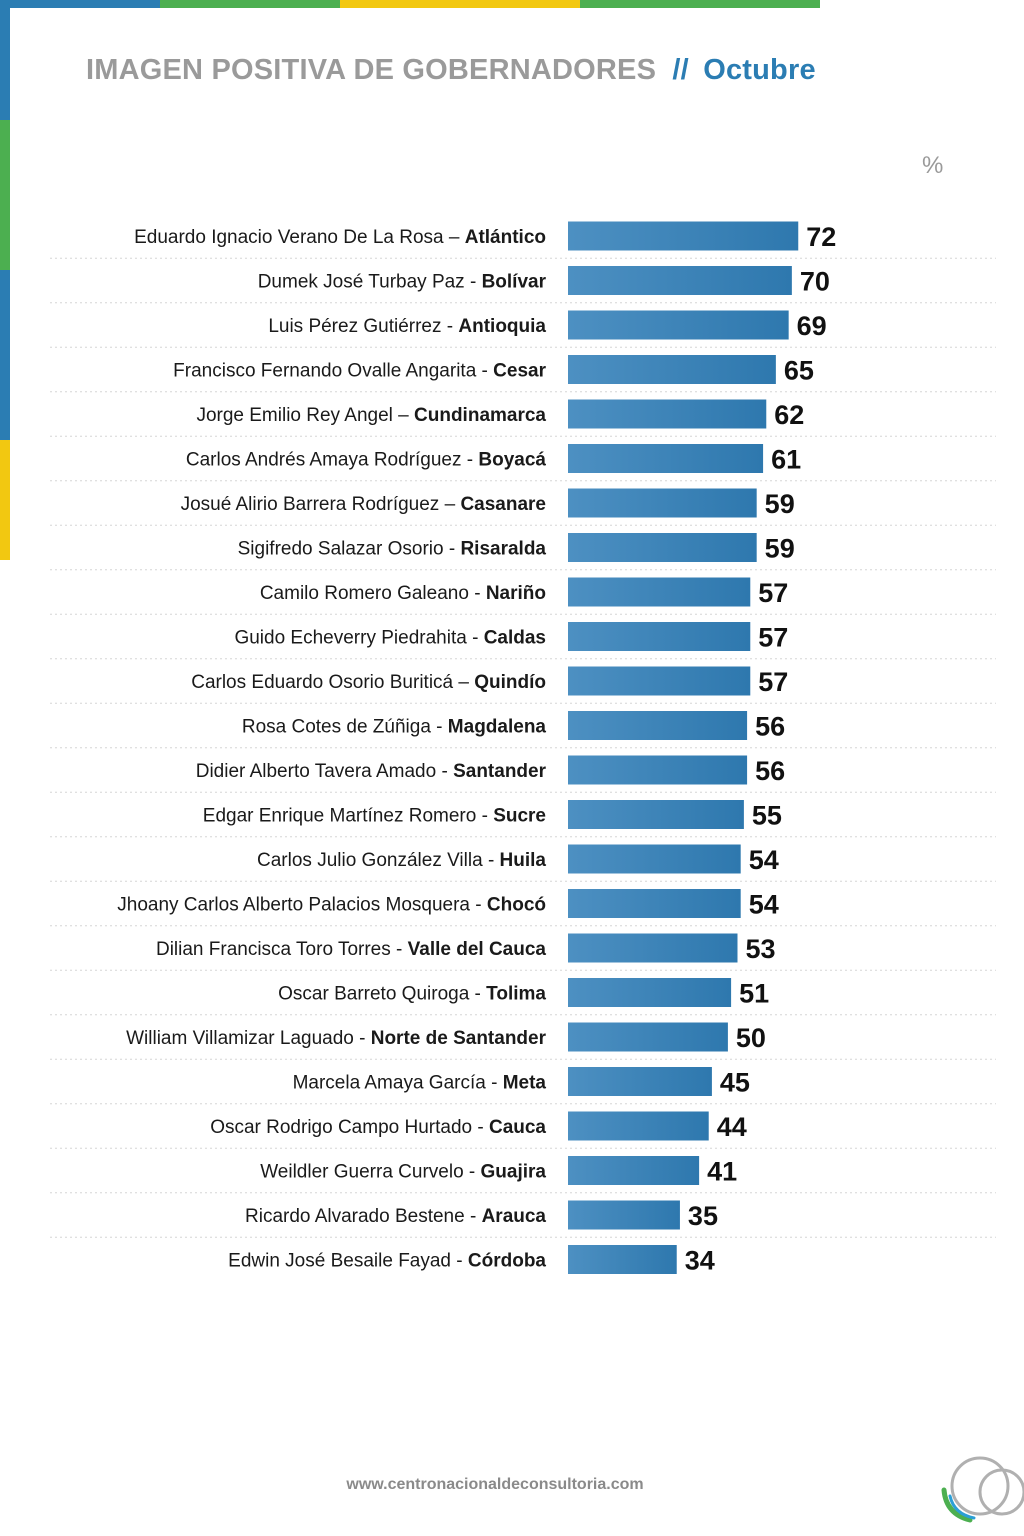 This screenshot has height=1536, width=1024. I want to click on category-label: Edgar Enrique Martínez Romero - Sucre, so click(374, 816).